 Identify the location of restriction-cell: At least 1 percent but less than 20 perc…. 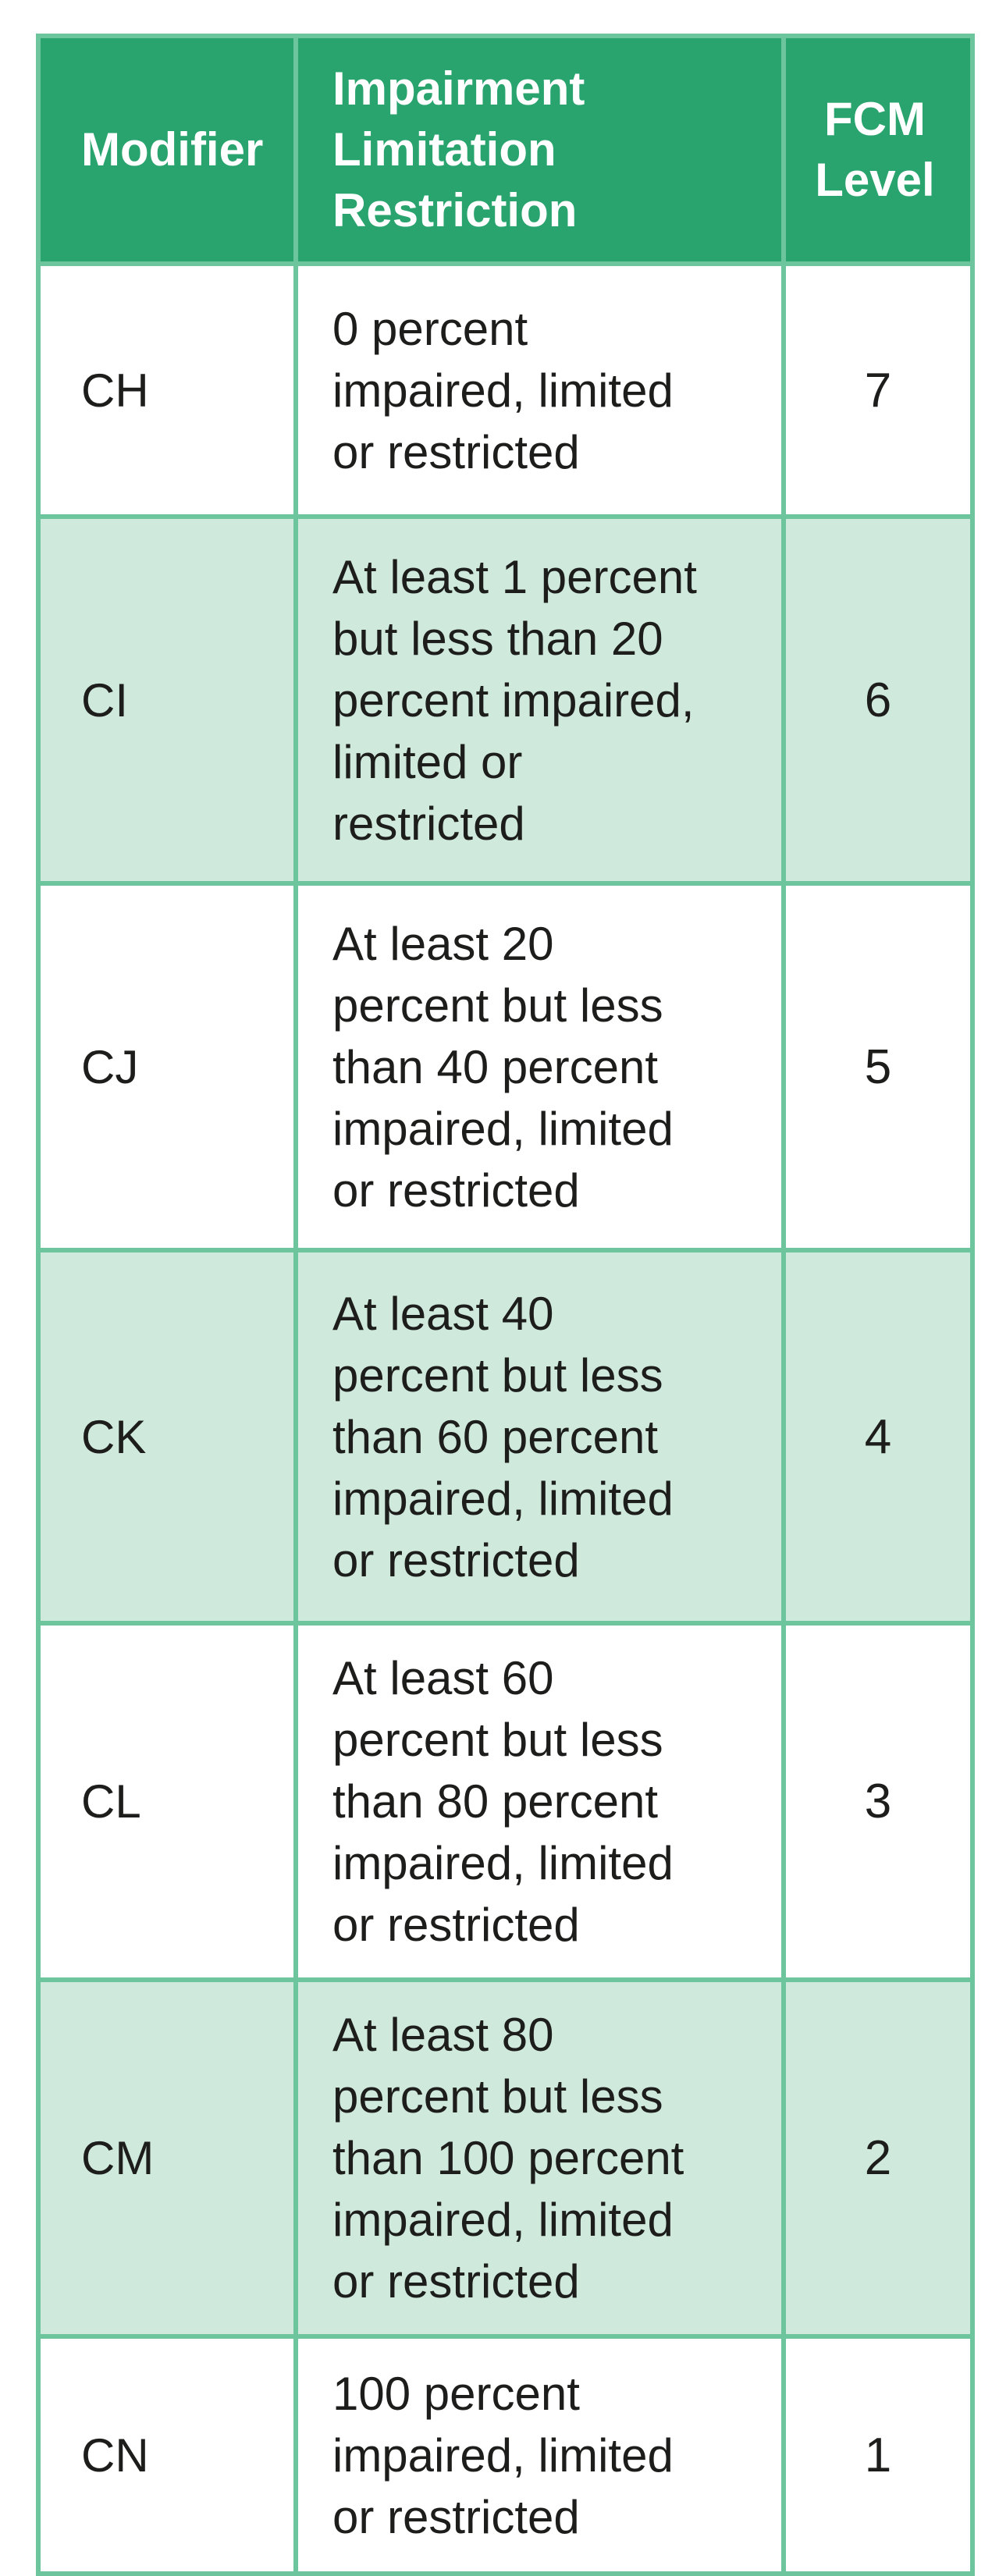
(539, 700).